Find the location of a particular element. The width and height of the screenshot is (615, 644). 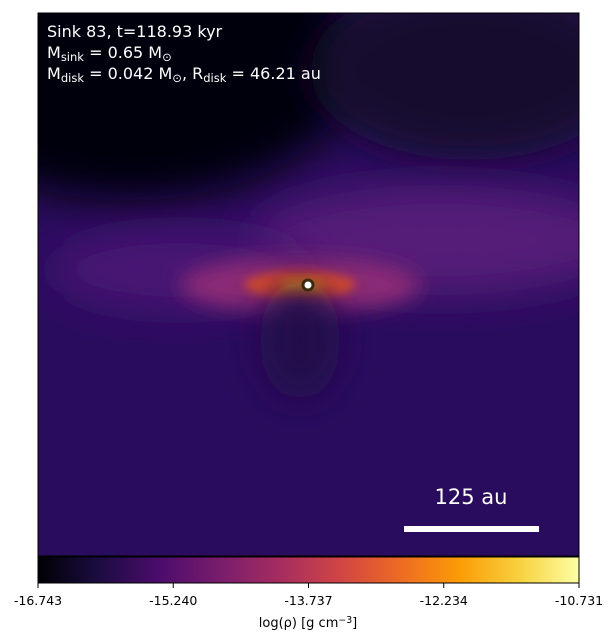

annotation-line: Msink = 0.65 M⊙ is located at coordinates (109, 53).